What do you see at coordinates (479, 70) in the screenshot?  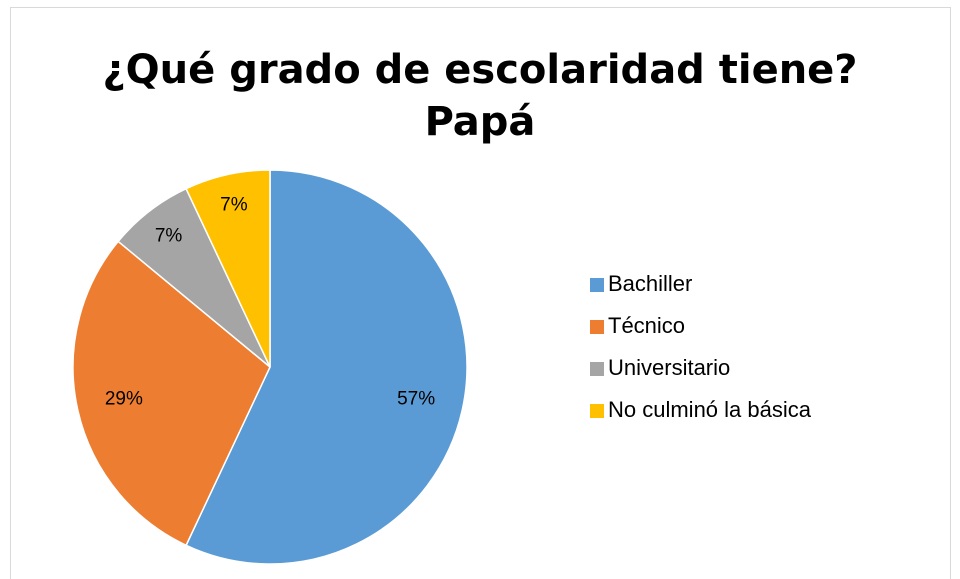 I see `chart-title: ¿Qué grado de escolaridad tiene?` at bounding box center [479, 70].